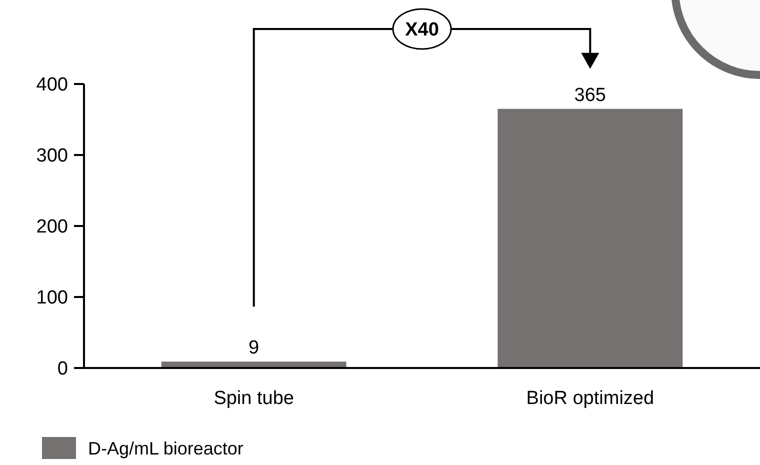 The width and height of the screenshot is (760, 465). What do you see at coordinates (254, 398) in the screenshot?
I see `x-tick-label: Spin tube` at bounding box center [254, 398].